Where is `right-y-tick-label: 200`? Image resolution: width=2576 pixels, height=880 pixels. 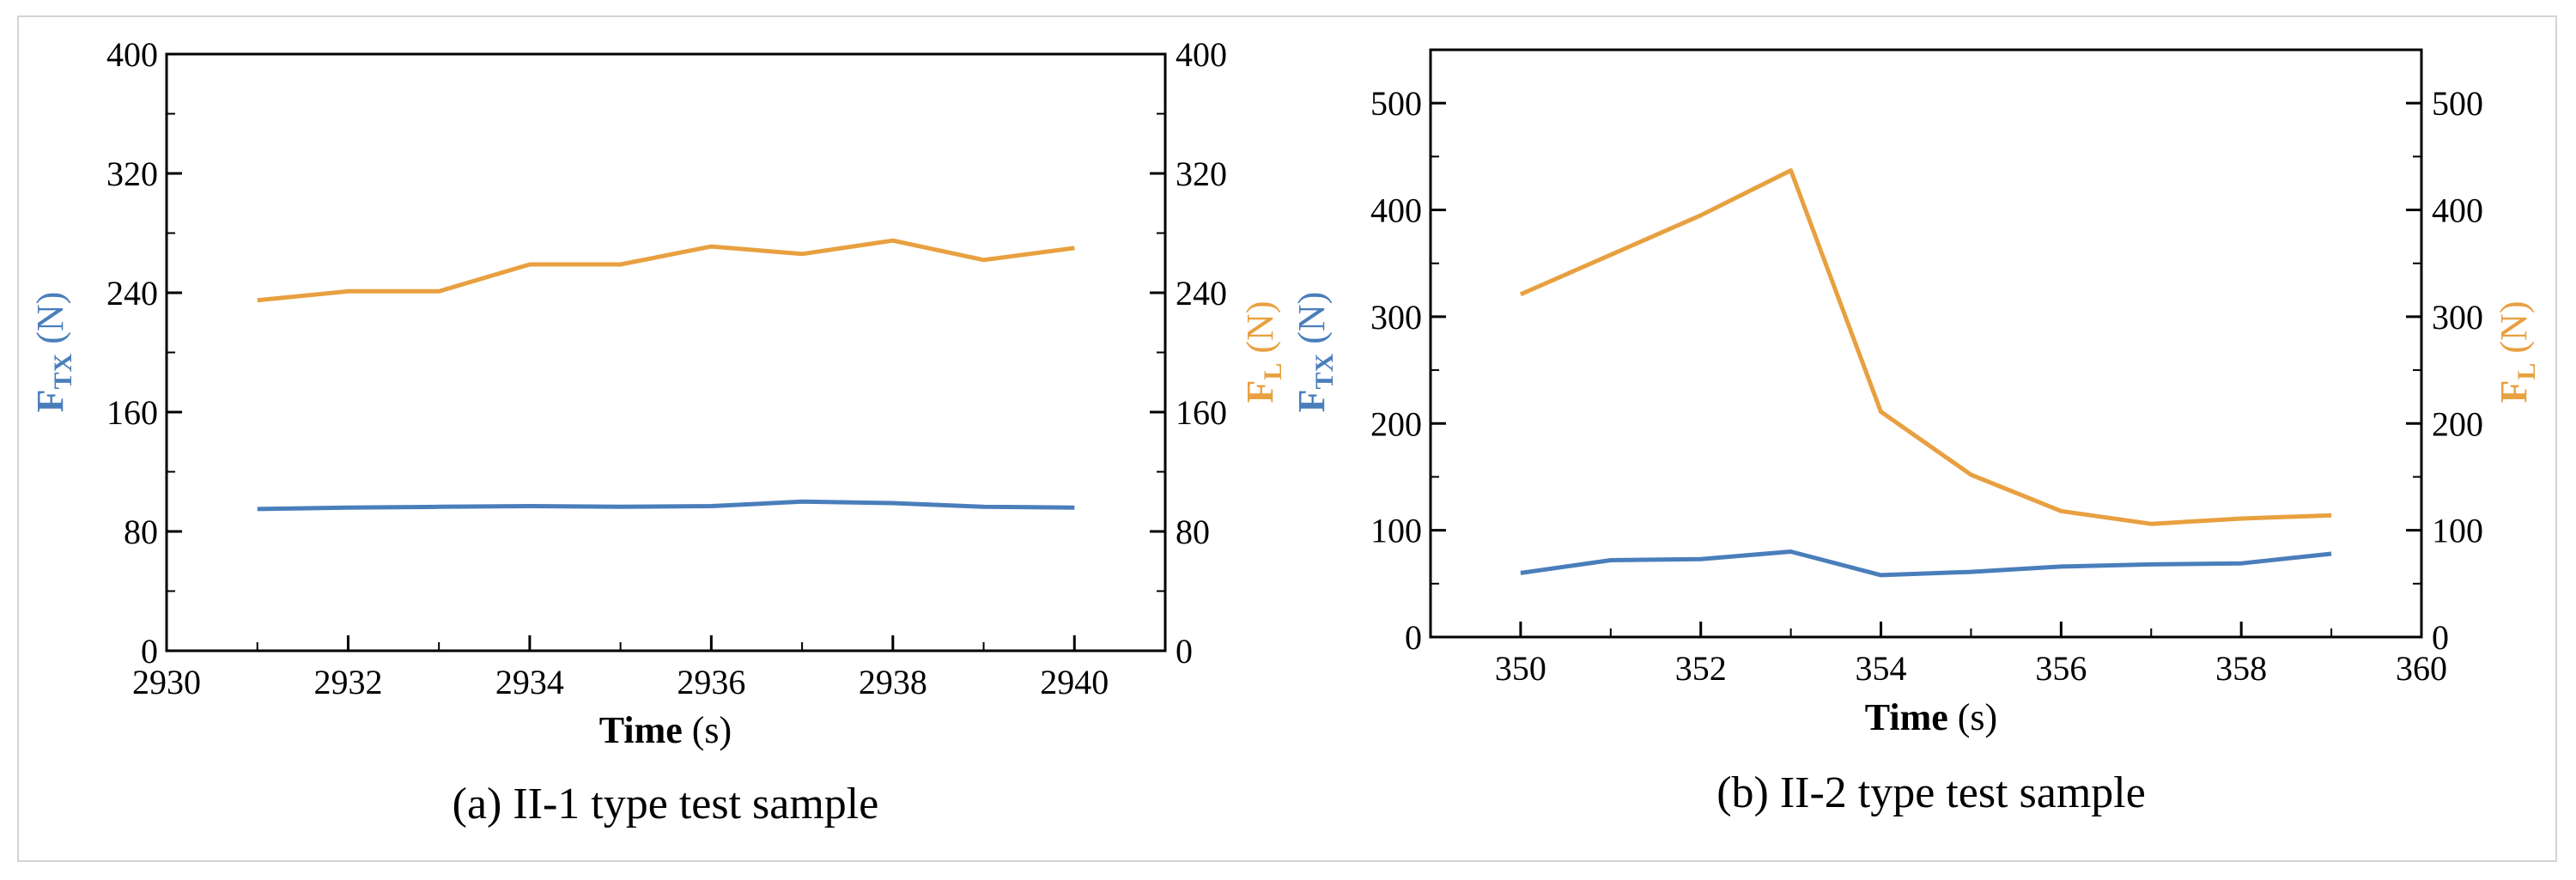 right-y-tick-label: 200 is located at coordinates (2457, 423).